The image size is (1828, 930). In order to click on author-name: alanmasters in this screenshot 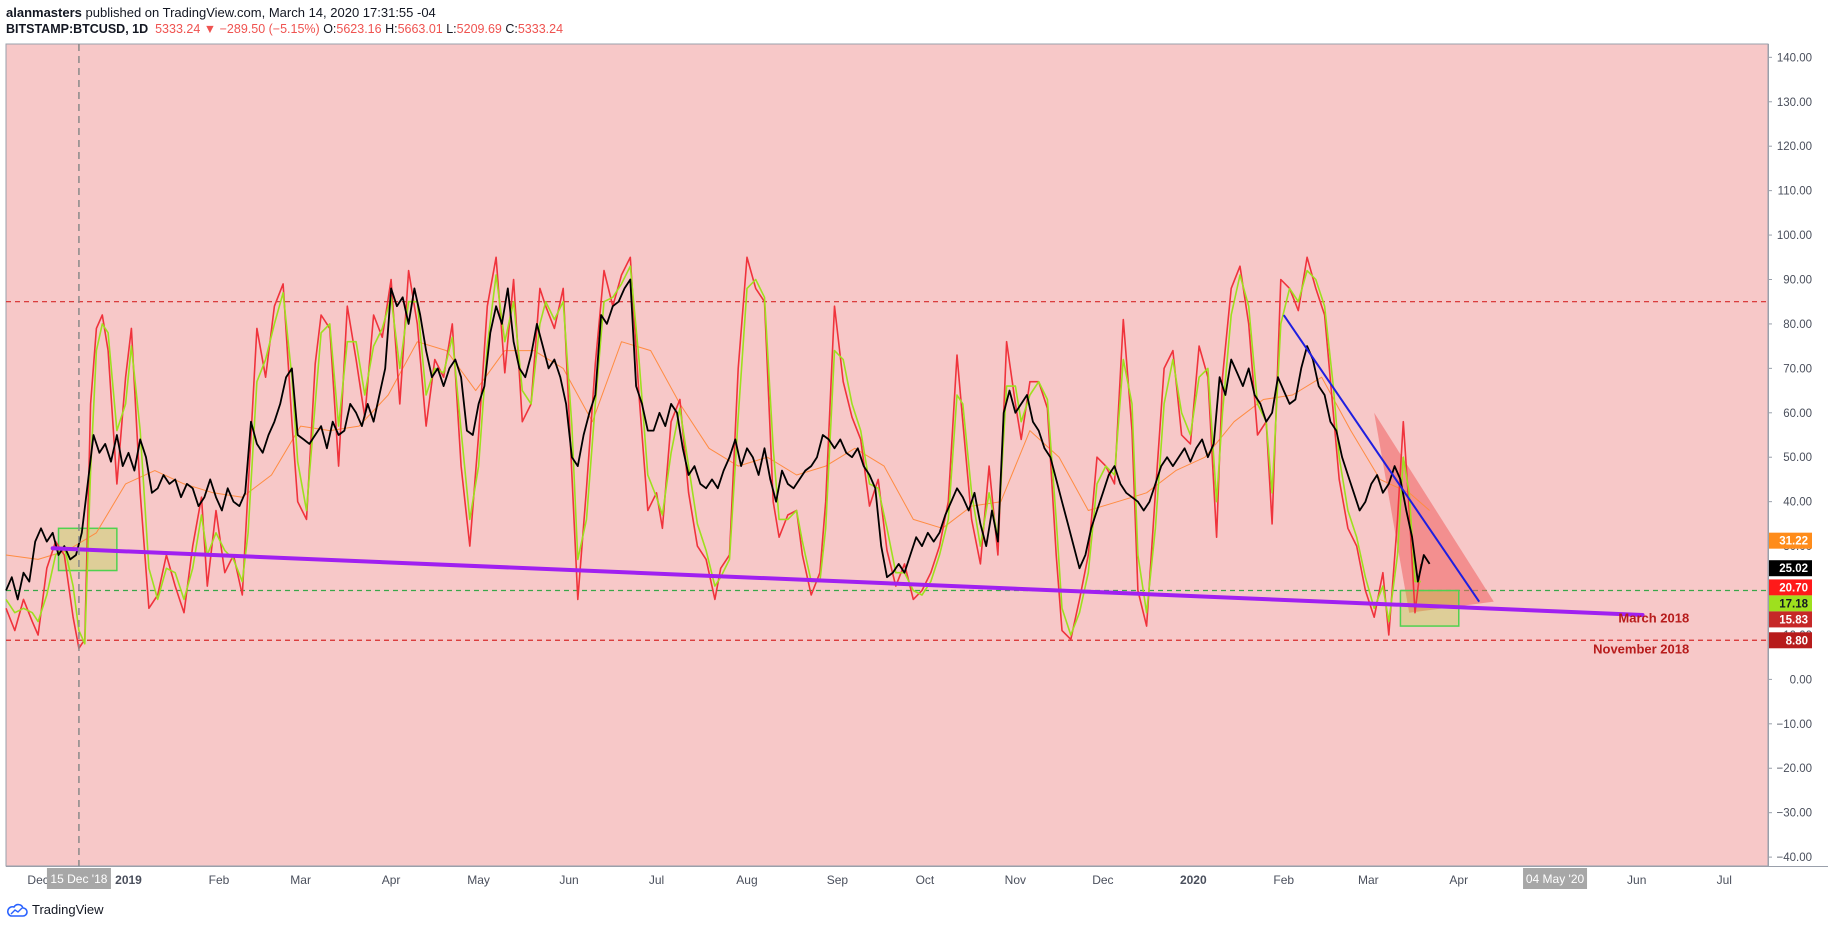, I will do `click(44, 12)`.